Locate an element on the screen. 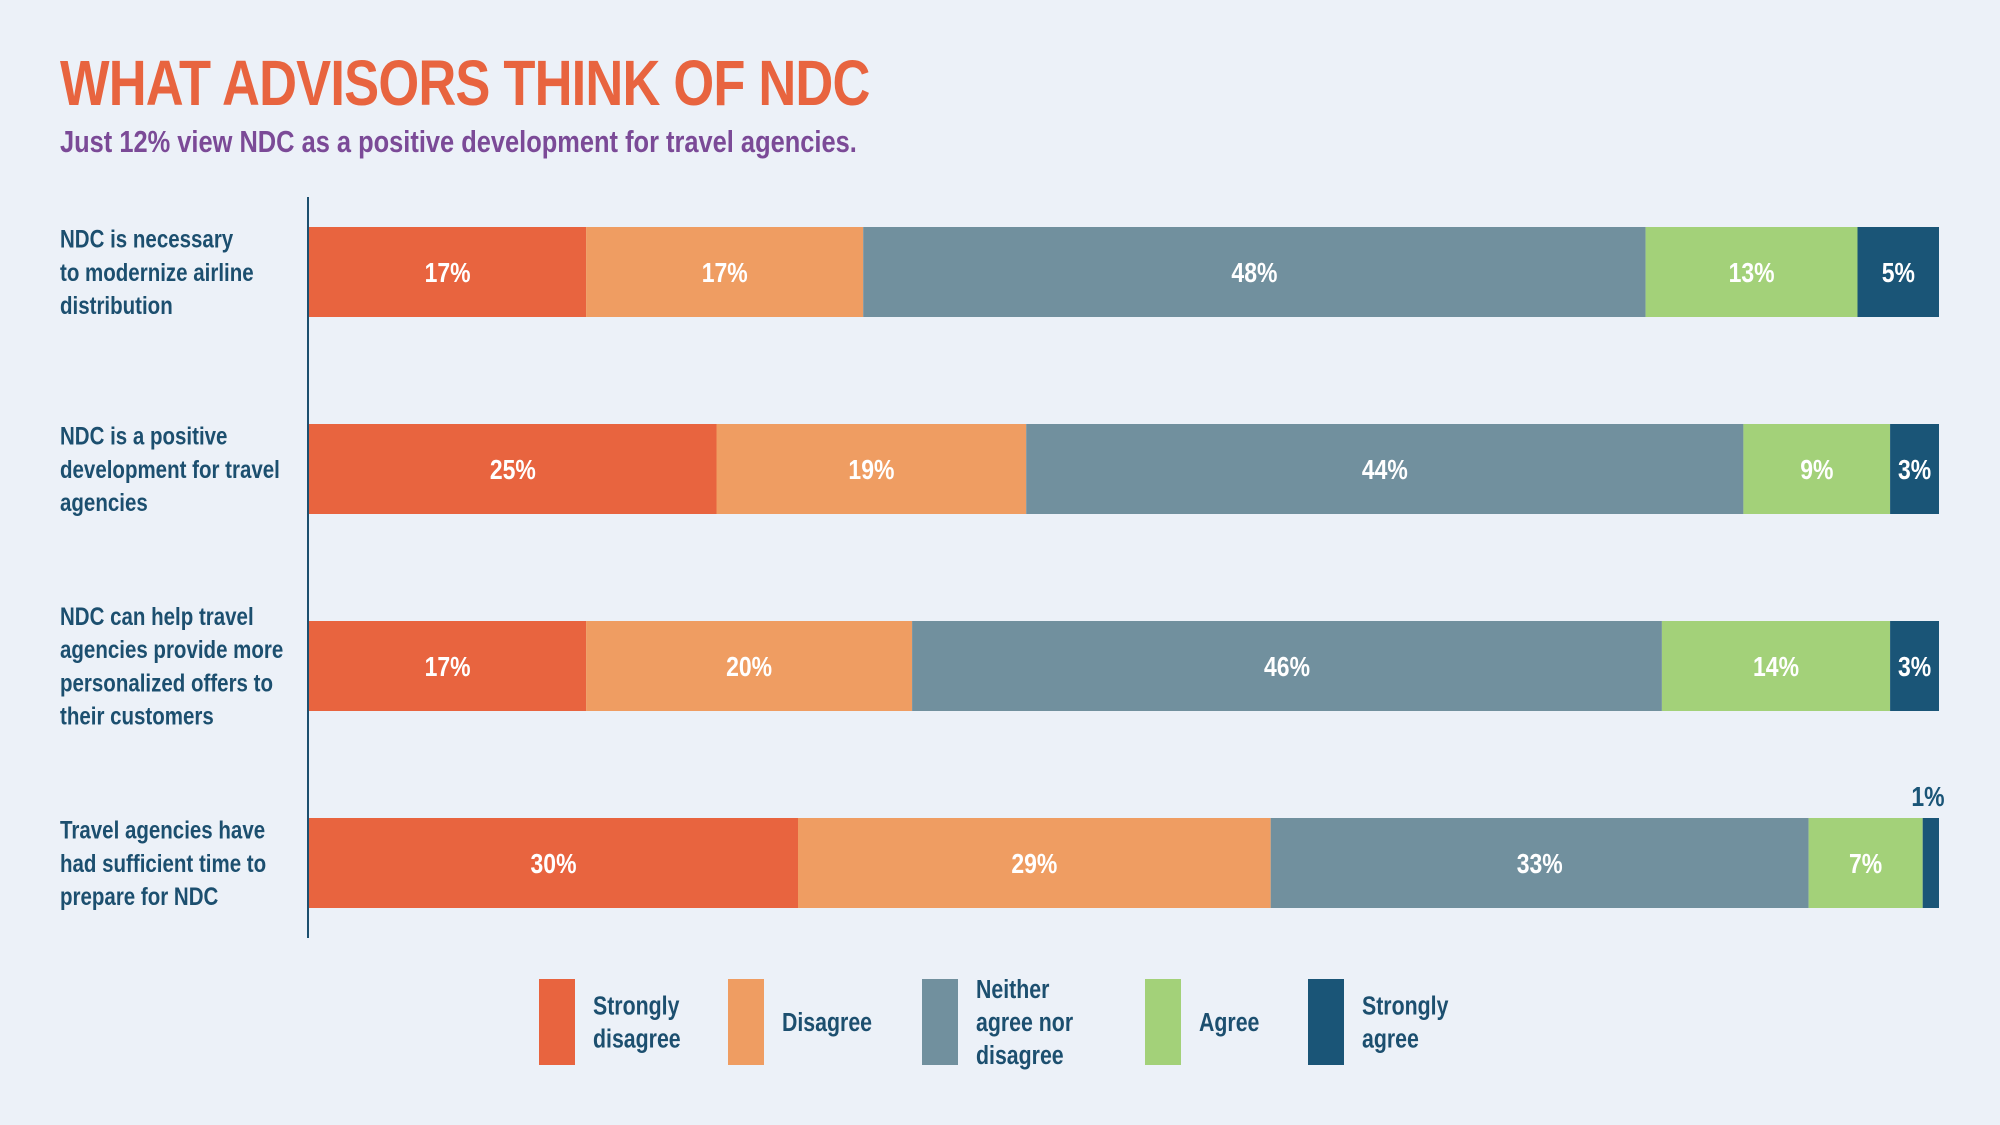 This screenshot has width=2000, height=1125. data-label: 29% is located at coordinates (1034, 864).